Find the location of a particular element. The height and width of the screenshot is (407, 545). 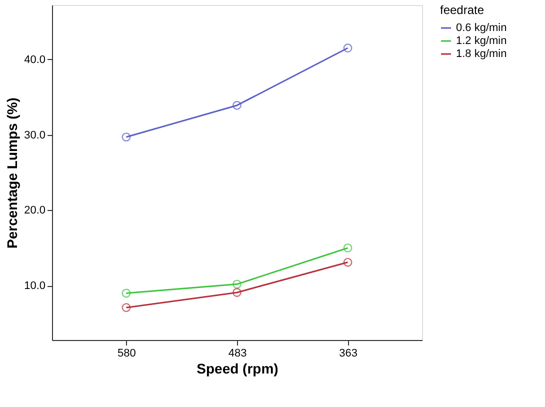

legend-label: 0.6 kg/min is located at coordinates (481, 28).